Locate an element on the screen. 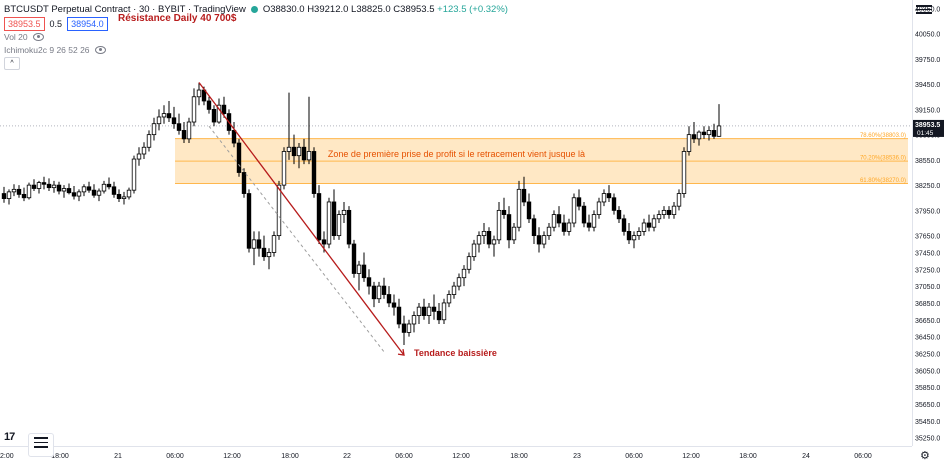  gear-icon: ⚙ is located at coordinates (925, 456).